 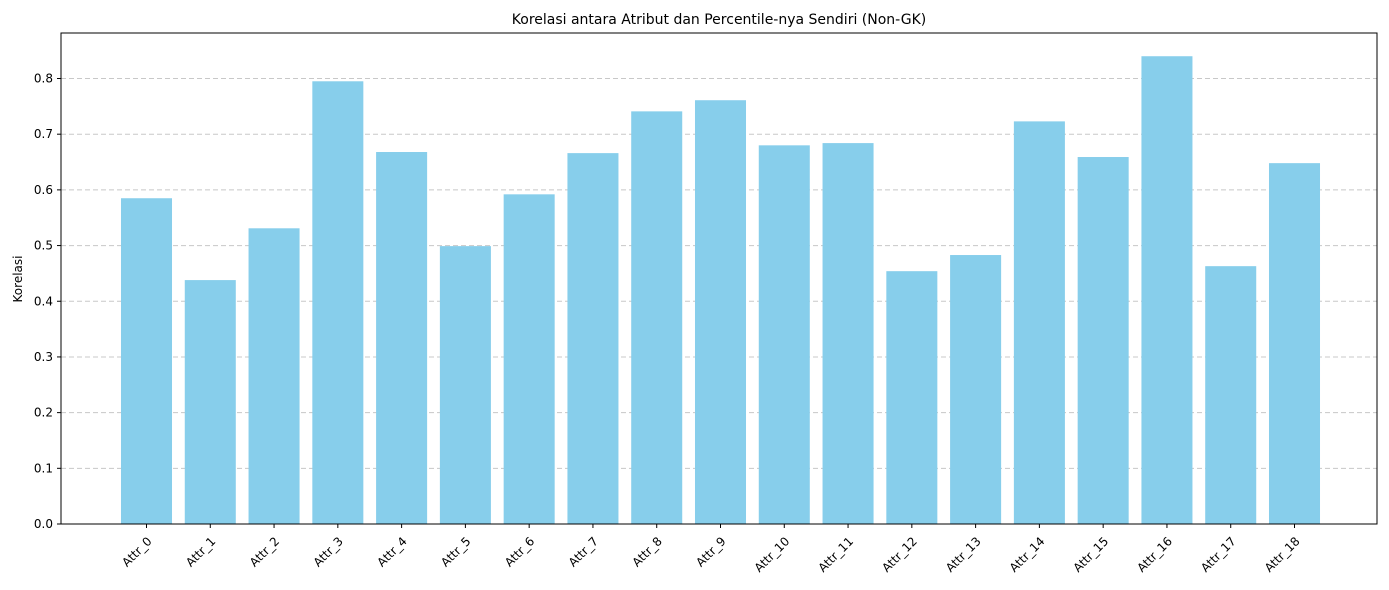 What do you see at coordinates (43, 79) in the screenshot?
I see `y-tick-label: 0.8` at bounding box center [43, 79].